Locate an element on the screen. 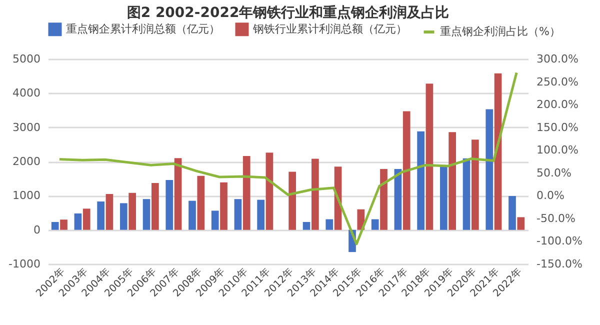  legend-label: 重点钢企利润占比（%） is located at coordinates (500, 31).